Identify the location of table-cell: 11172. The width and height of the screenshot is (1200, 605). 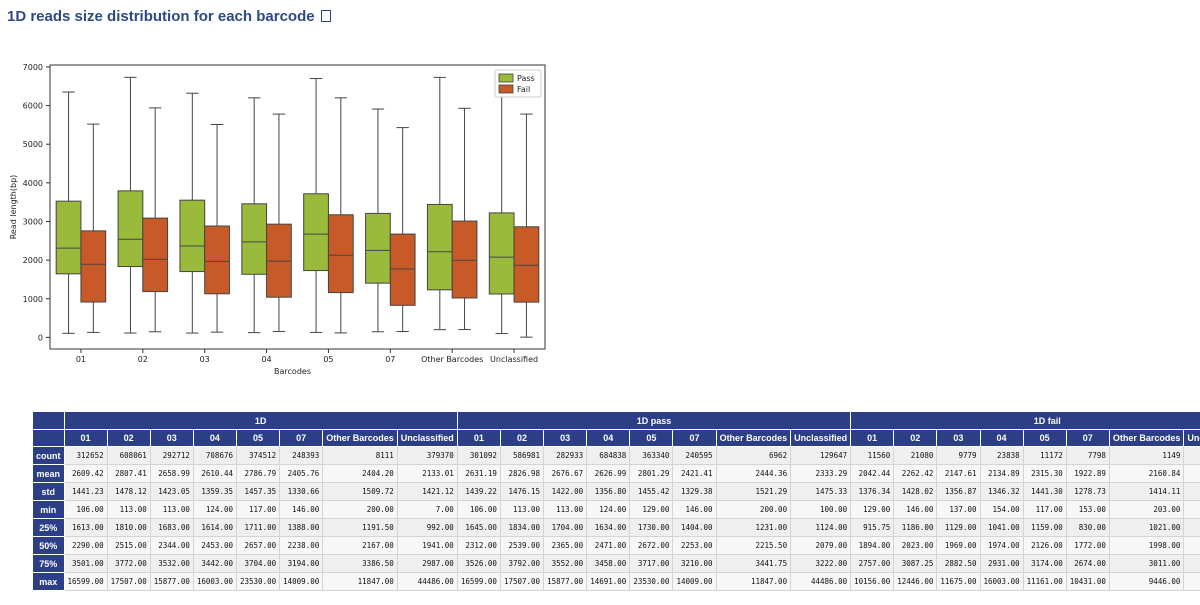
(1044, 455).